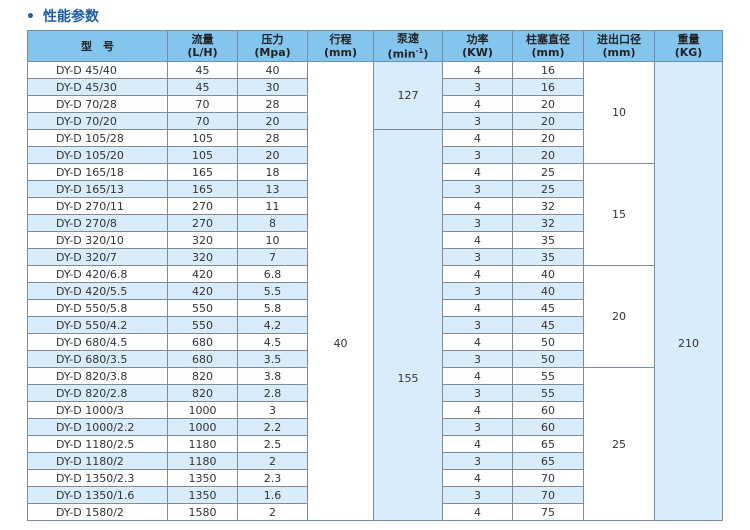 This screenshot has width=750, height=530. Describe the element at coordinates (272, 223) in the screenshot. I see `pressure-cell: 8` at that location.